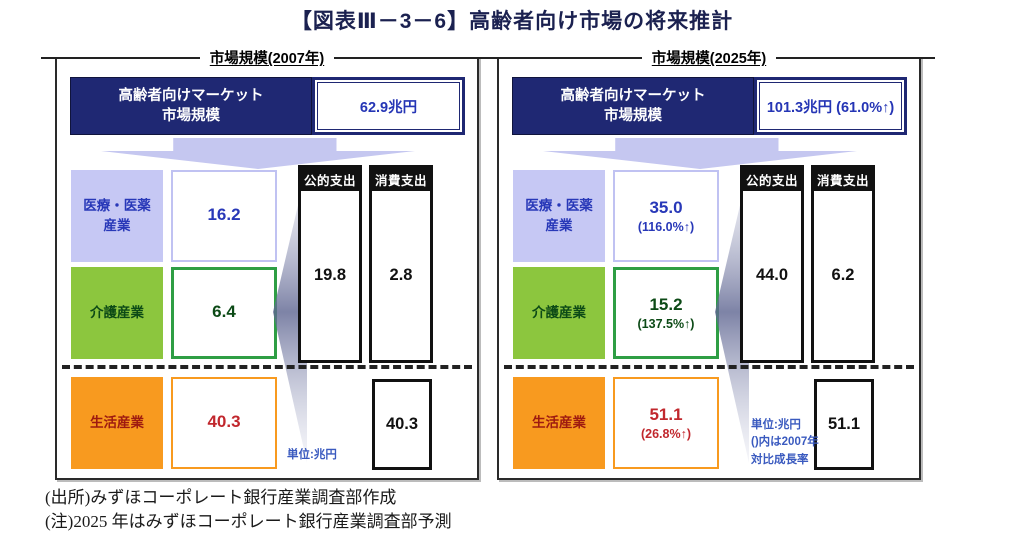  What do you see at coordinates (785, 442) in the screenshot?
I see `unit-note-2025: 単位:兆円 ()内は2007年 対比成長率` at bounding box center [785, 442].